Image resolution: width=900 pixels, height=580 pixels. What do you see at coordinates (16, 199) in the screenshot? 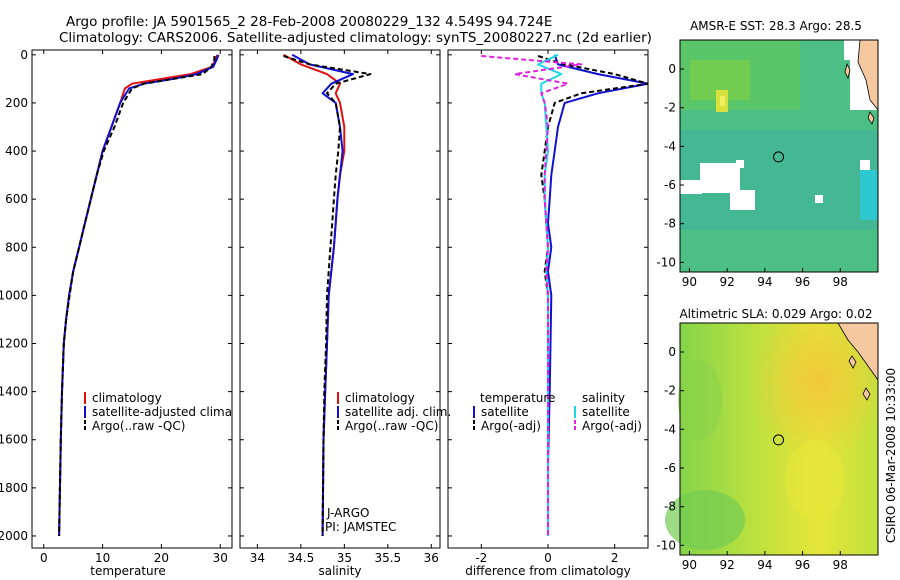
I see `y-tick-label: 600` at bounding box center [16, 199].